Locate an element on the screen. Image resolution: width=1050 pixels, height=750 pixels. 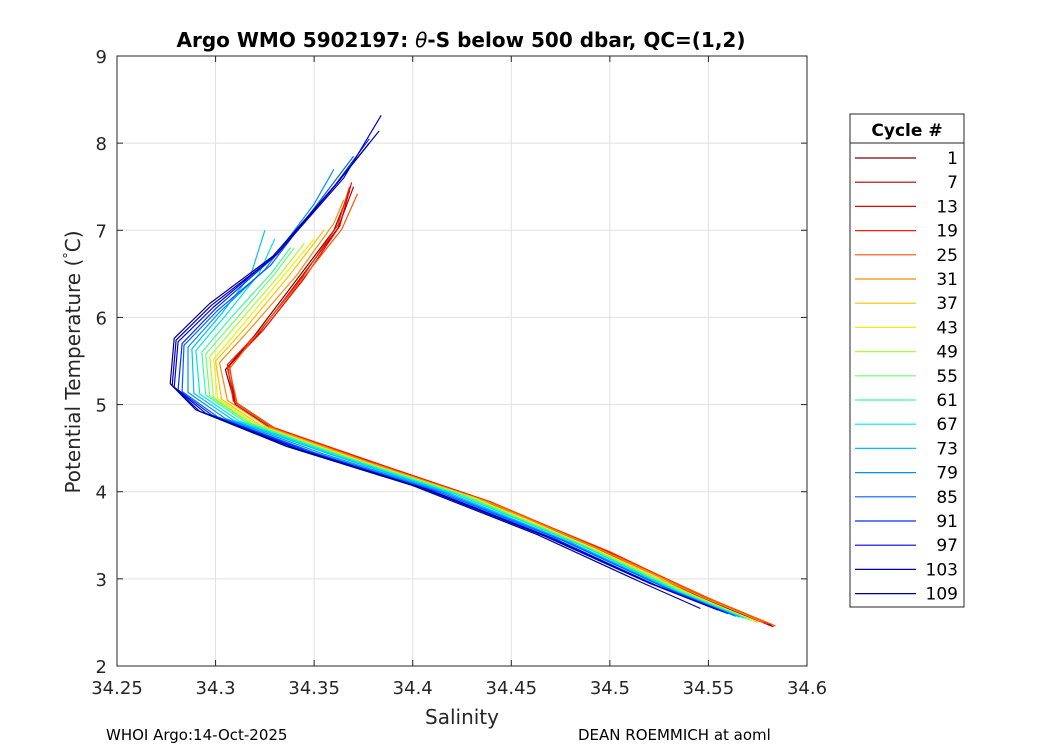
legend-label-103: 103 is located at coordinates (942, 570).